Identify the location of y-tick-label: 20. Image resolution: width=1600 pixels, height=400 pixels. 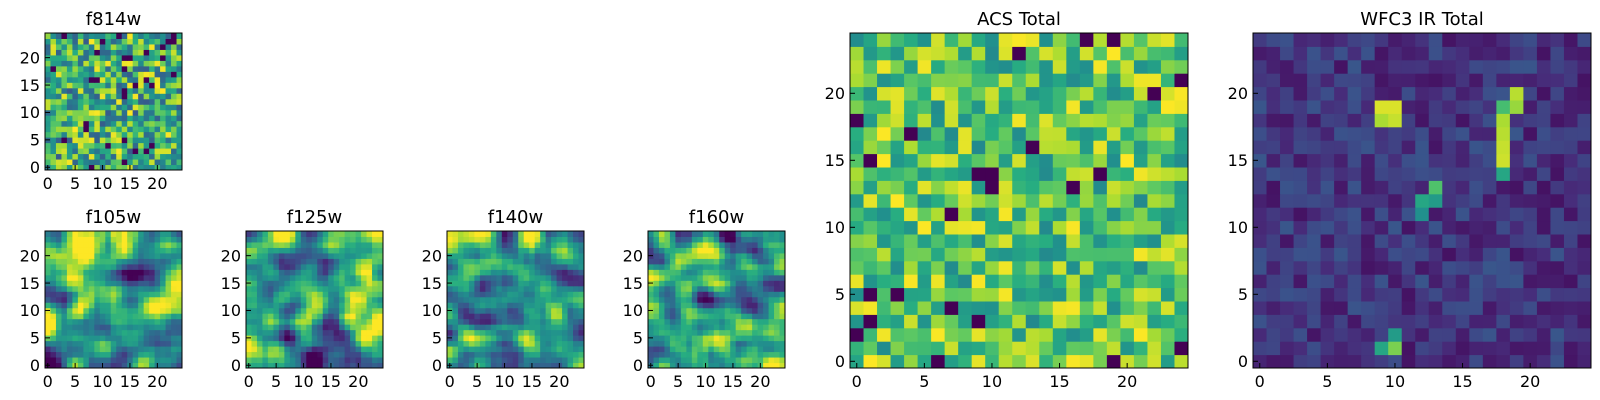
(30, 255).